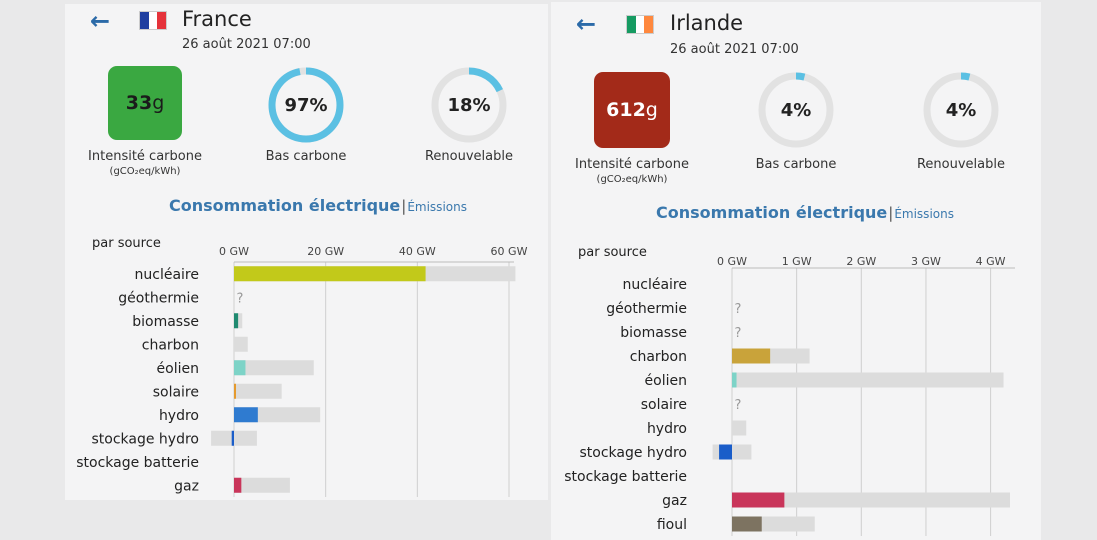  What do you see at coordinates (417, 251) in the screenshot?
I see `axis-tick-label: 40 GW` at bounding box center [417, 251].